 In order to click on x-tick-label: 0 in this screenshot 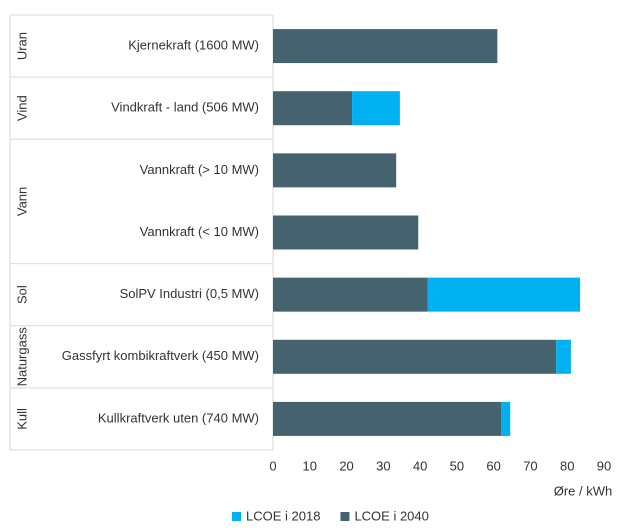, I will do `click(272, 465)`.